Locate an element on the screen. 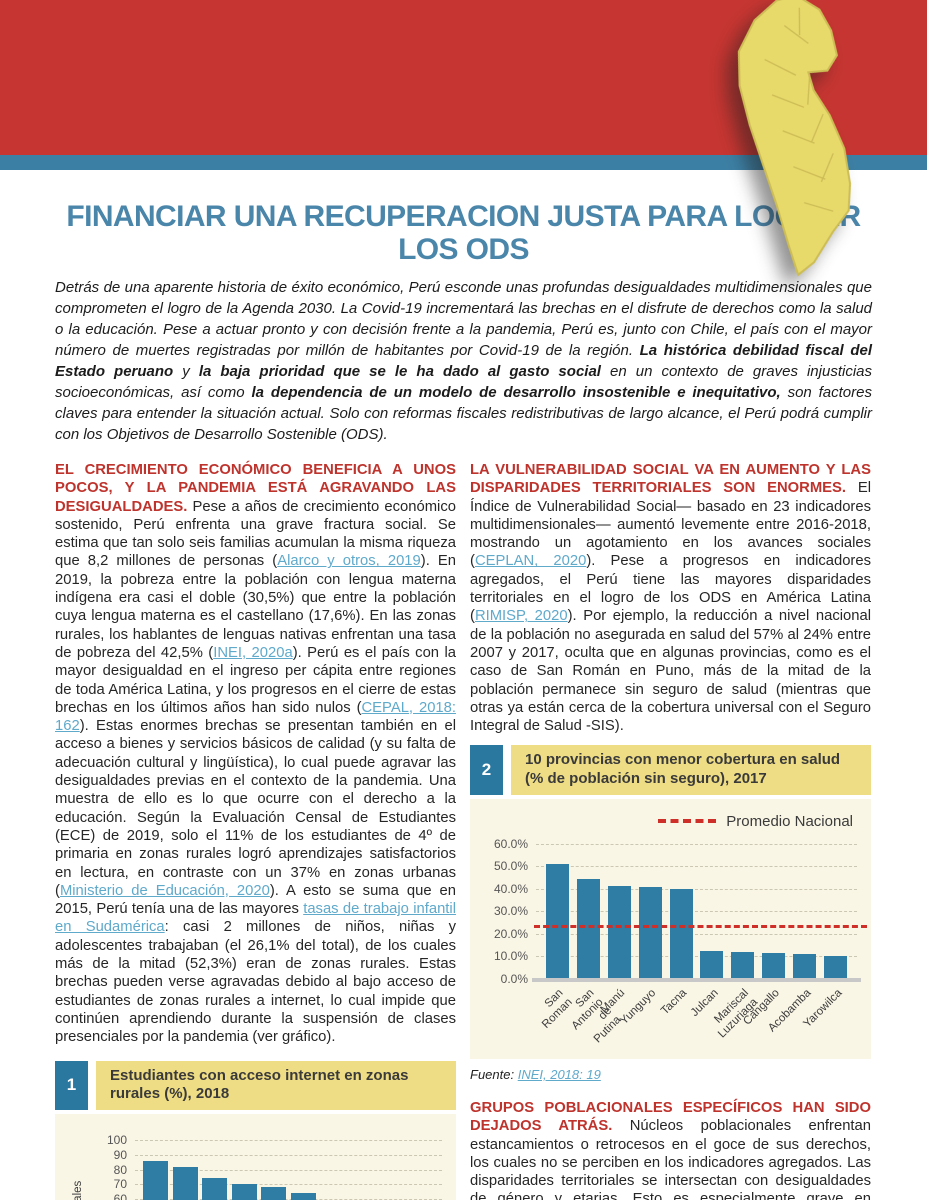 This screenshot has width=927, height=1200. bar-cangallo is located at coordinates (774, 966).